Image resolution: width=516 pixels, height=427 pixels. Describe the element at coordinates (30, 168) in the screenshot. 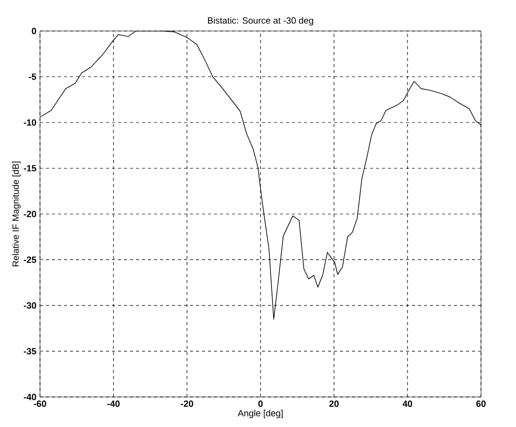

I see `y-tick-label: -15` at that location.